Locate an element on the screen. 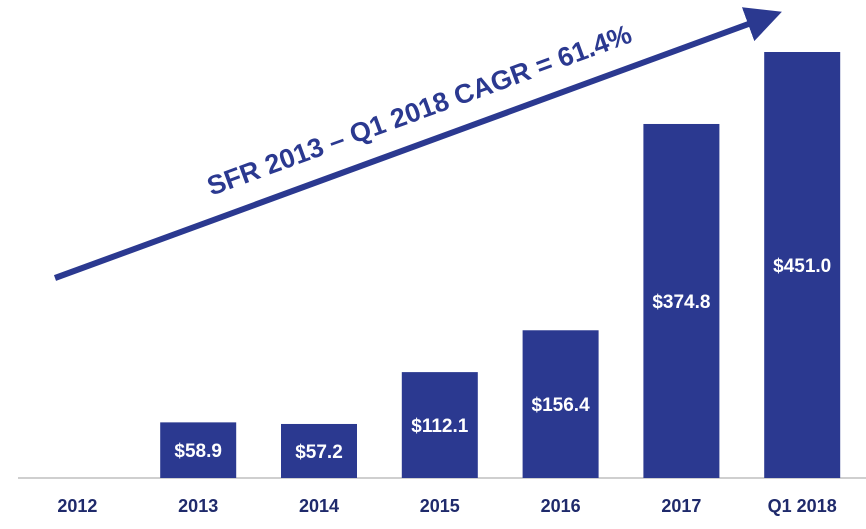 Image resolution: width=866 pixels, height=529 pixels. x-tick-label: Q1 2018 is located at coordinates (802, 506).